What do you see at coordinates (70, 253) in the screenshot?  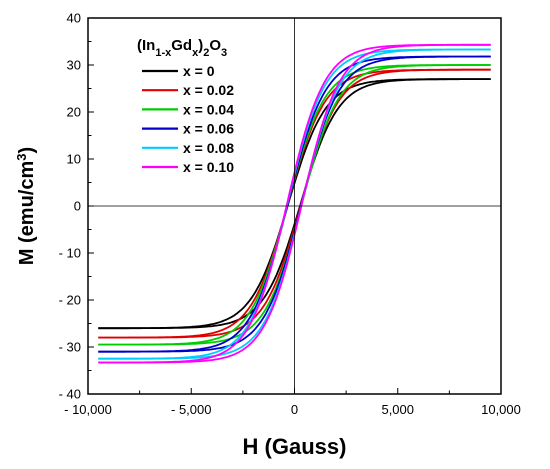 I see `y-tick-label: - 10` at bounding box center [70, 253].